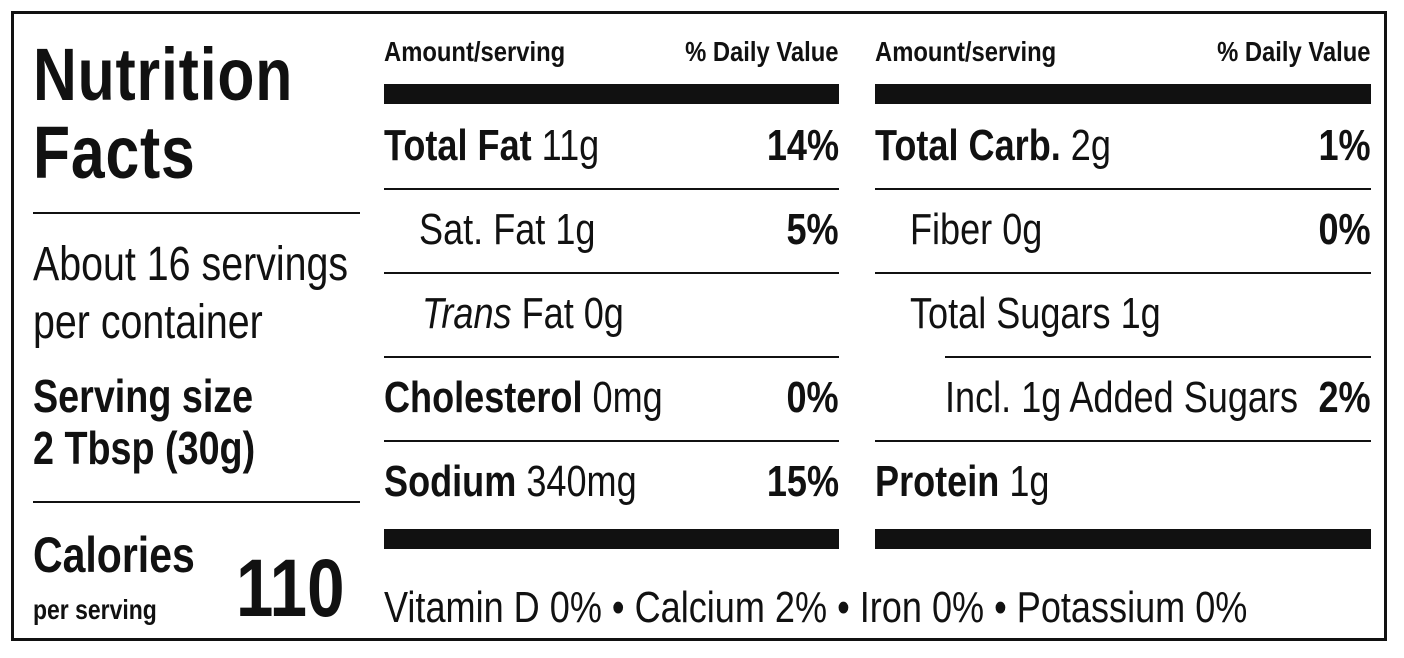 This screenshot has width=1404, height=658. I want to click on nutrient-daily-value: 15%, so click(802, 481).